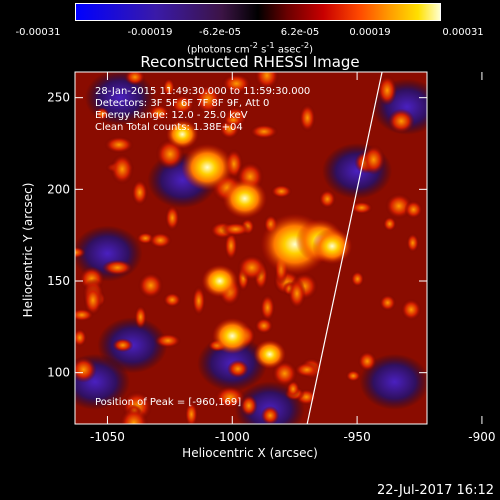 This screenshot has height=500, width=500. Describe the element at coordinates (250, 48) in the screenshot. I see `colorbar-units: (photons cm-2 s-1 asec-2)` at that location.